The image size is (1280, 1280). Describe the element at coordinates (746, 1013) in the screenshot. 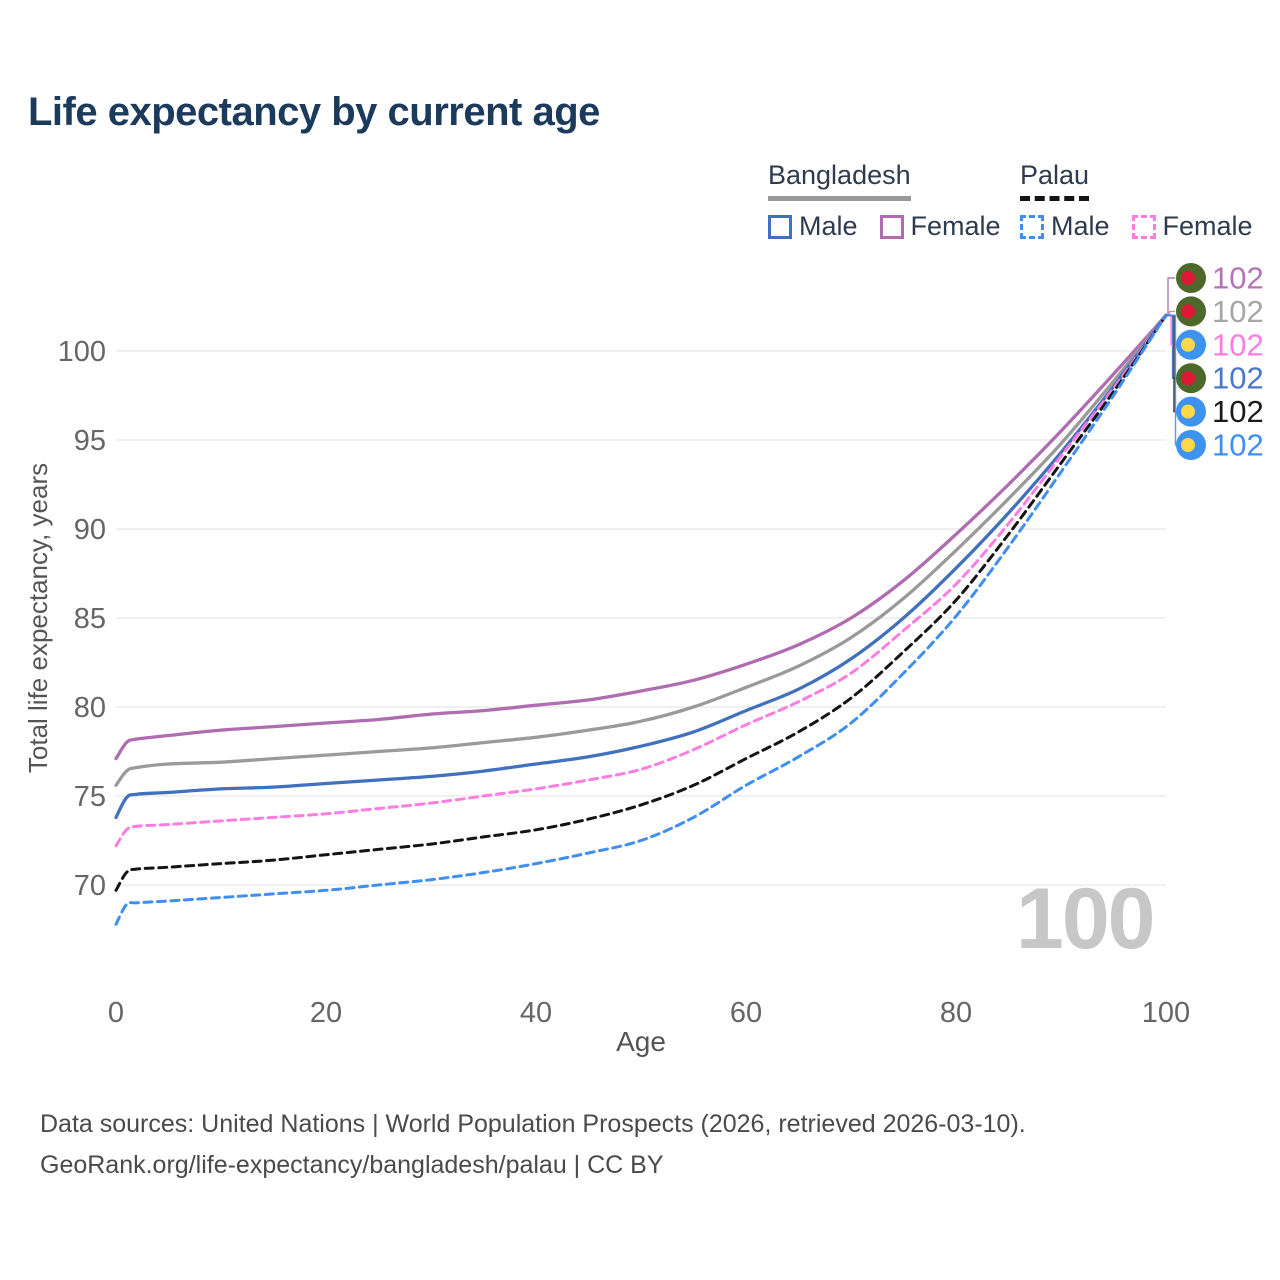

I see `x-tick-label: 60` at that location.